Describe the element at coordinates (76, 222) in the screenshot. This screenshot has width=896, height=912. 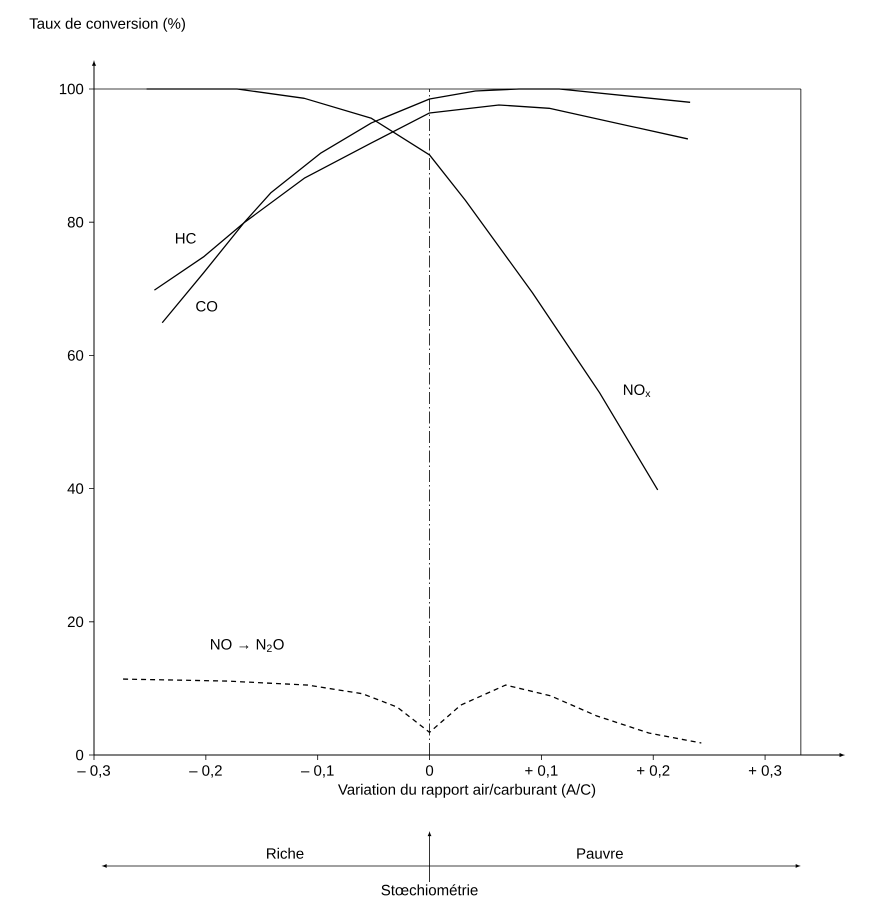
I see `y-tick-label: 80` at that location.